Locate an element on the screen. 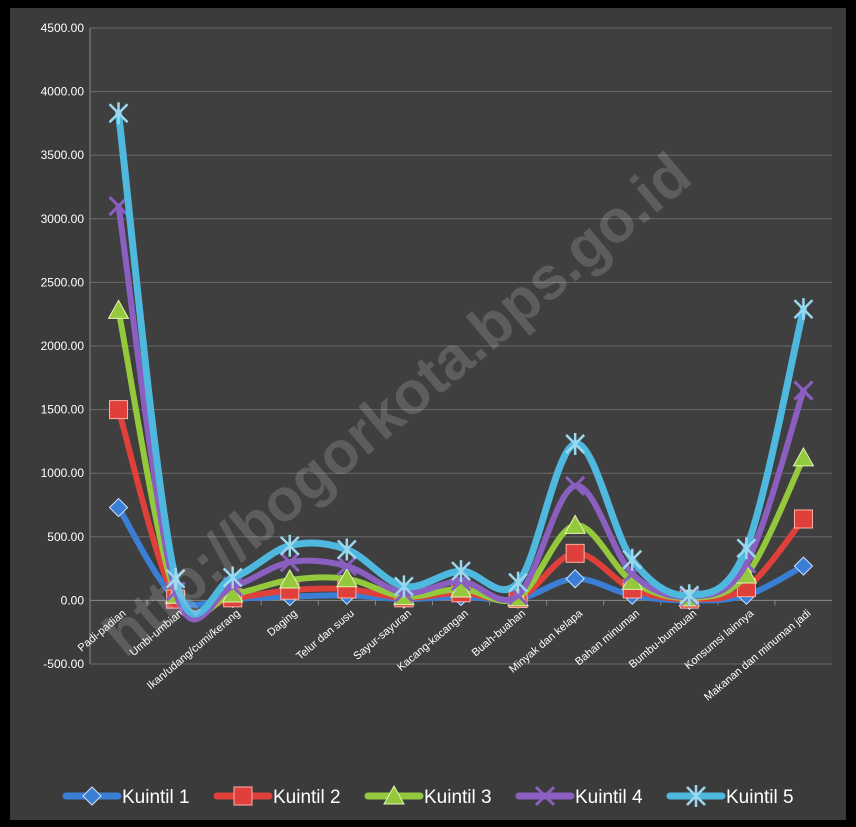 Image resolution: width=856 pixels, height=827 pixels. legend-item-kuintil-2: Kuintil 2 is located at coordinates (277, 797).